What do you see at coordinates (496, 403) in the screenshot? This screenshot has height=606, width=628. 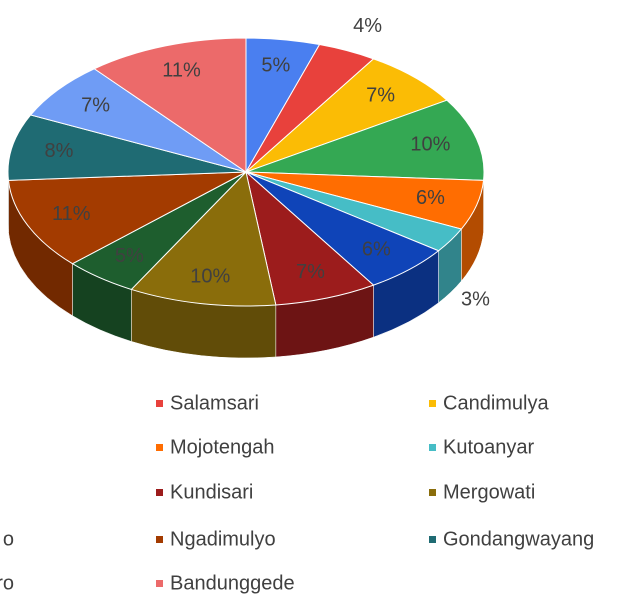 I see `legend-label: Candimulya` at bounding box center [496, 403].